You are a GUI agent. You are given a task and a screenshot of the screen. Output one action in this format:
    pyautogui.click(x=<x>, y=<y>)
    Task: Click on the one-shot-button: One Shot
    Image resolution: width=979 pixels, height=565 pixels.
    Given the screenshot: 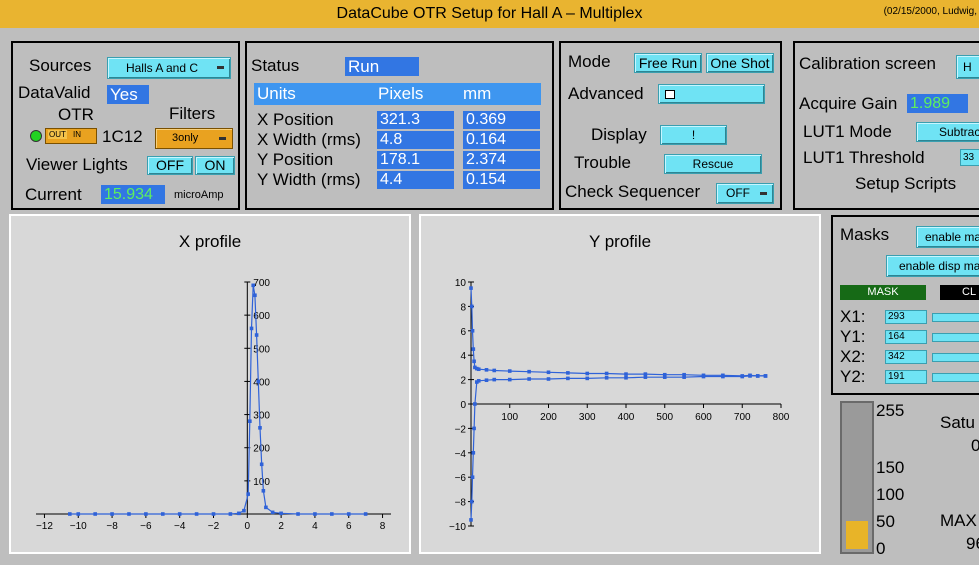 What is the action you would take?
    pyautogui.click(x=740, y=63)
    